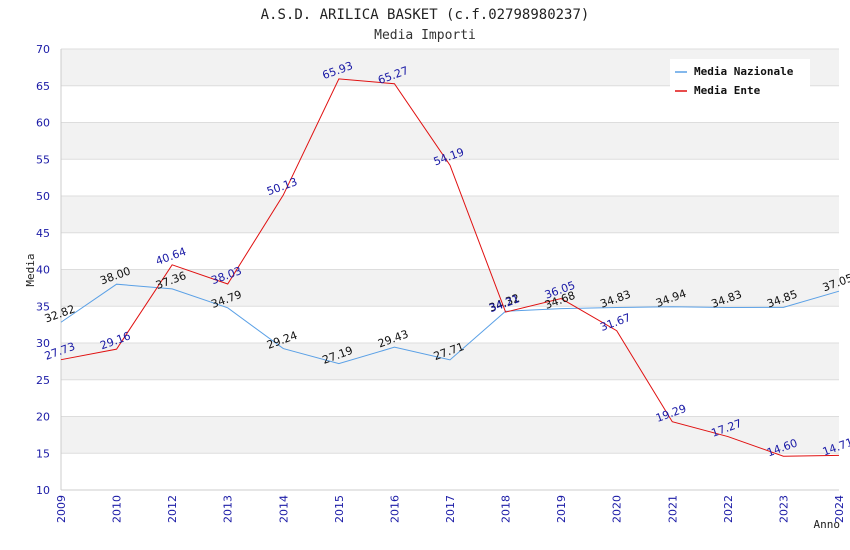 This screenshot has width=850, height=550. What do you see at coordinates (839, 509) in the screenshot?
I see `x-tick-label: 2024` at bounding box center [839, 509].